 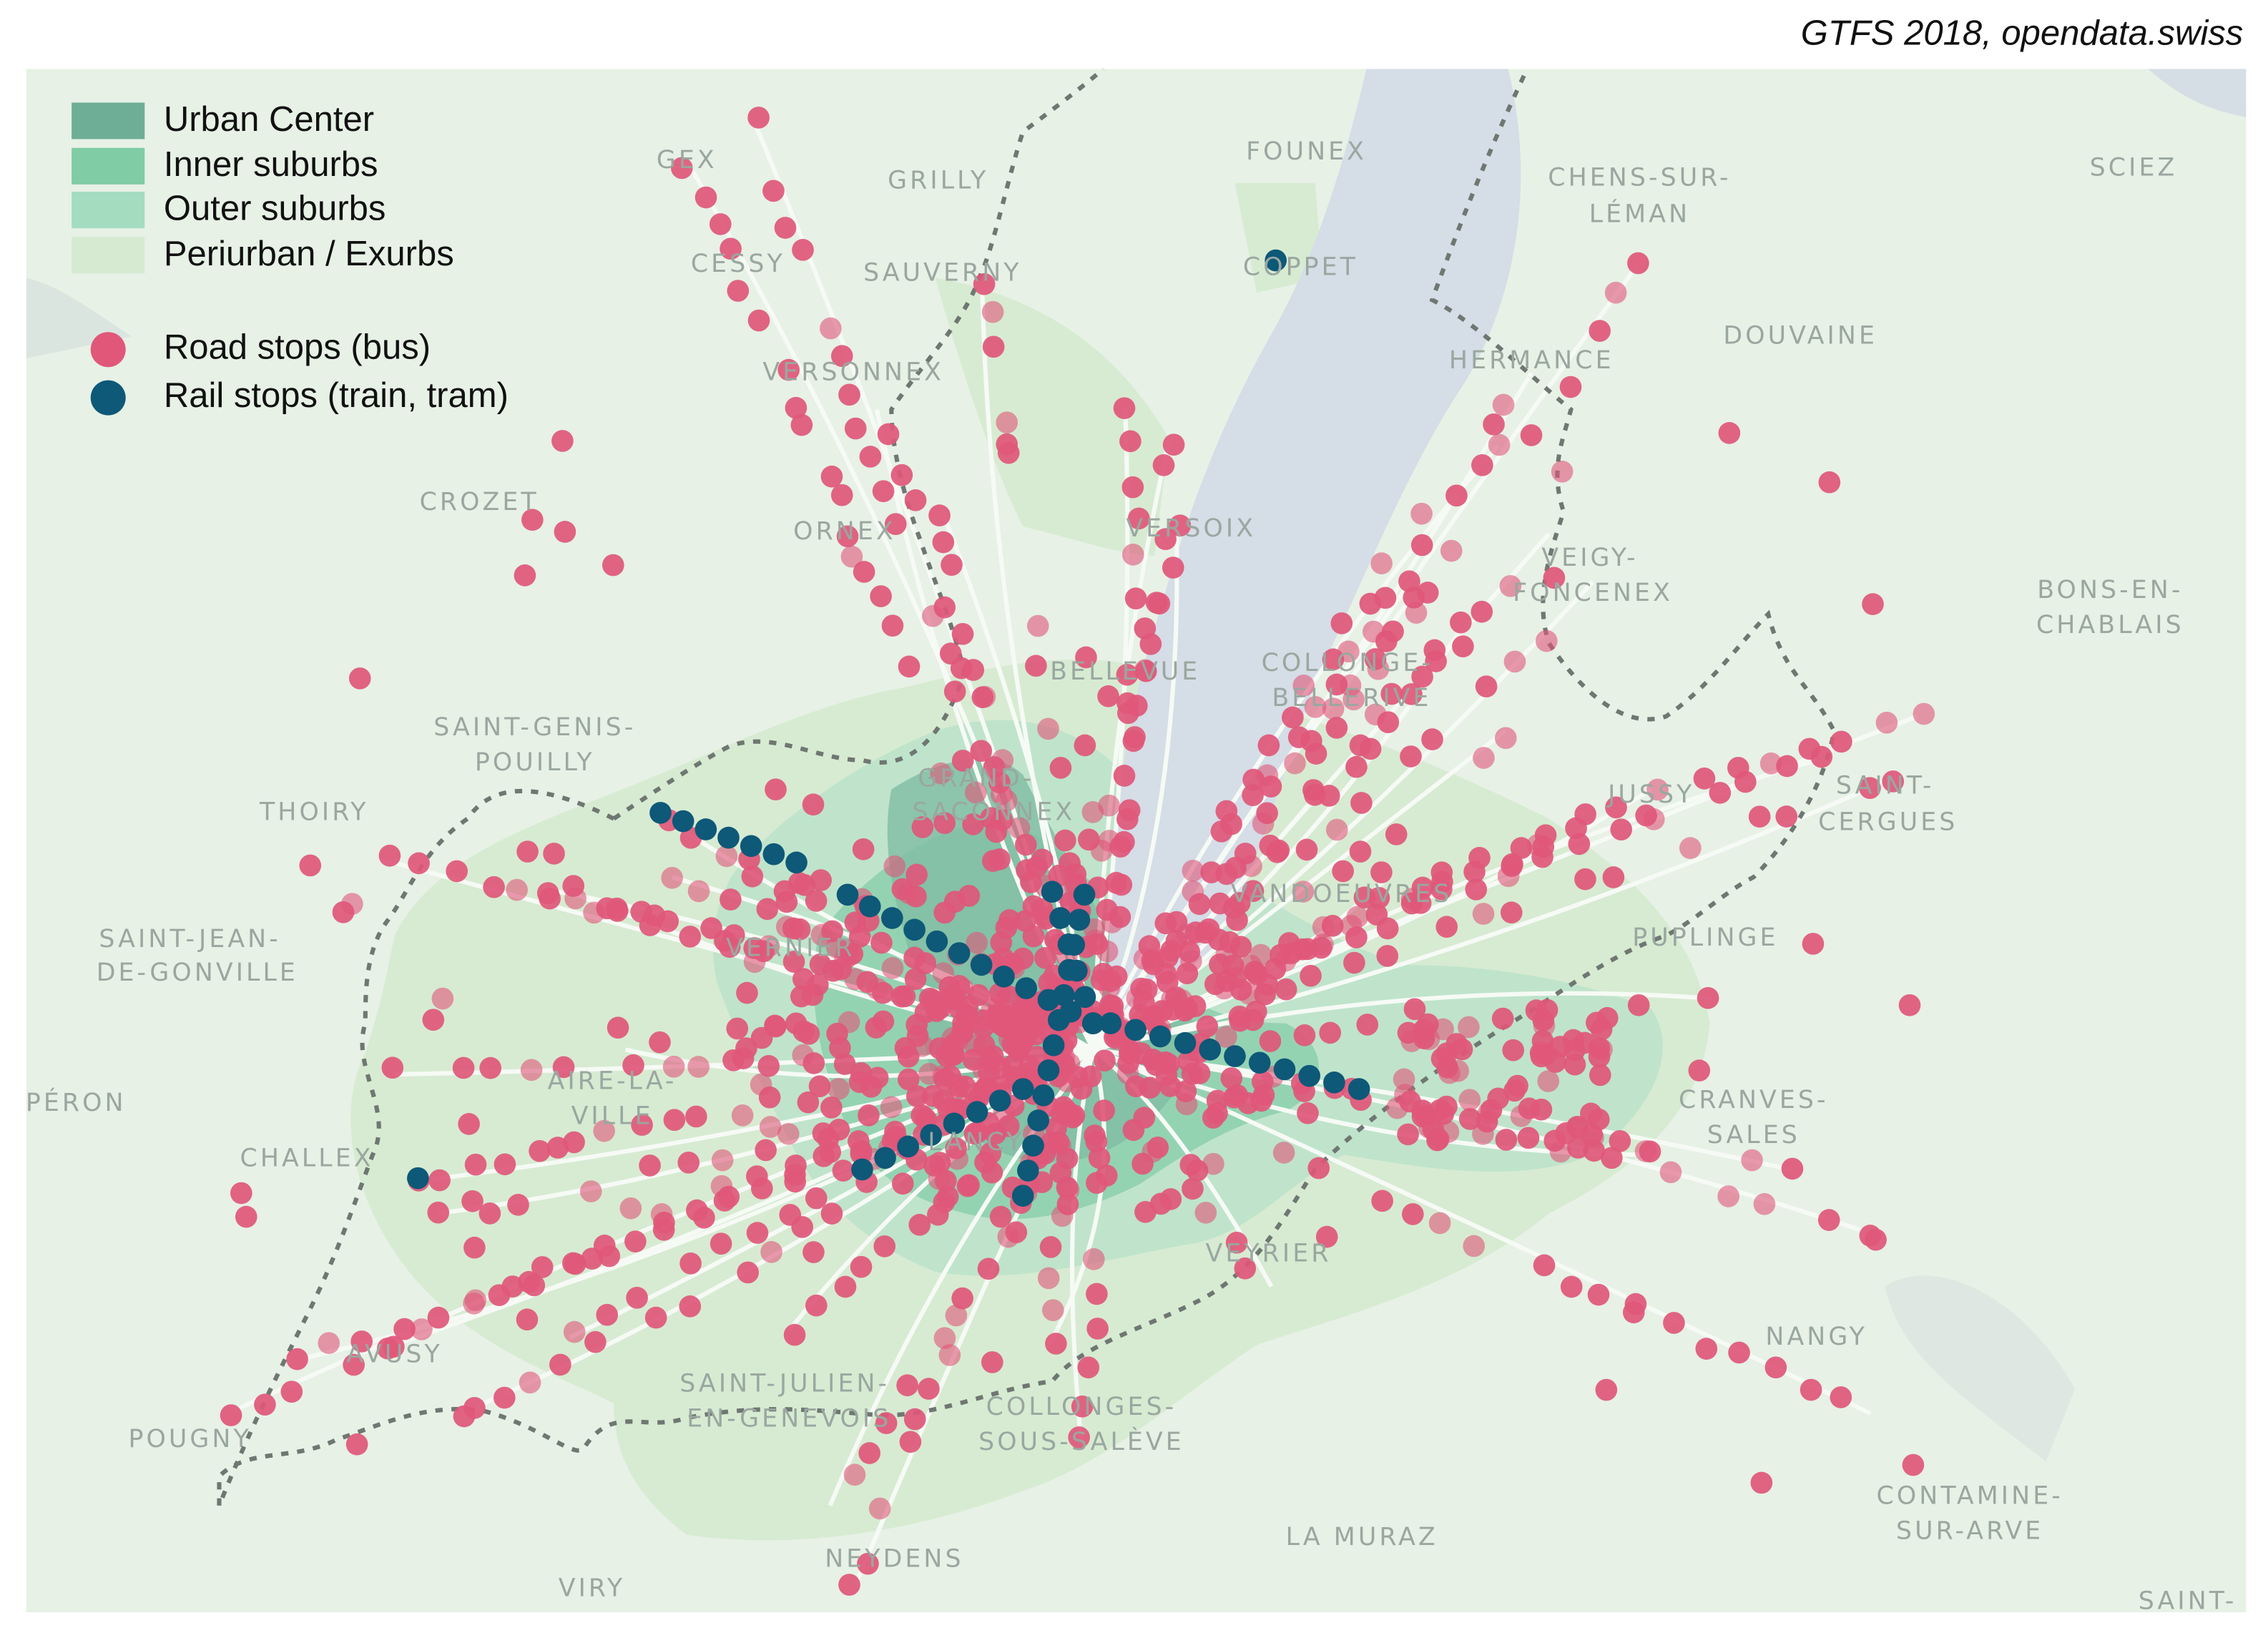 What do you see at coordinates (612, 1080) in the screenshot?
I see `place-label: AIRE-LA-` at bounding box center [612, 1080].